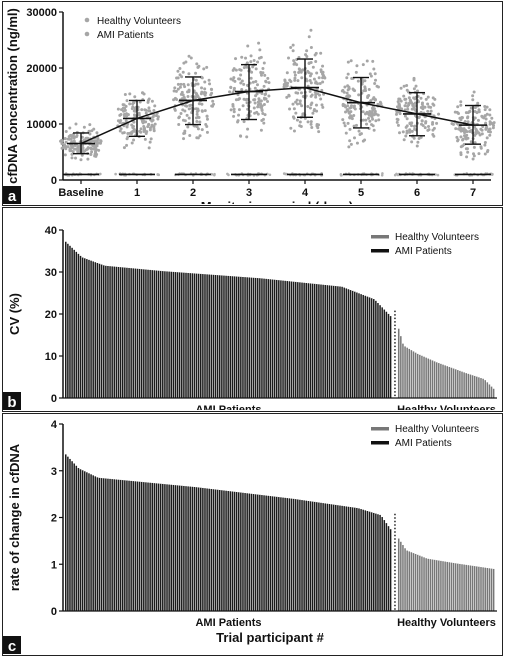 Image resolution: width=505 pixels, height=659 pixels. Describe the element at coordinates (473, 193) in the screenshot. I see `x-tick-label: 7` at that location.